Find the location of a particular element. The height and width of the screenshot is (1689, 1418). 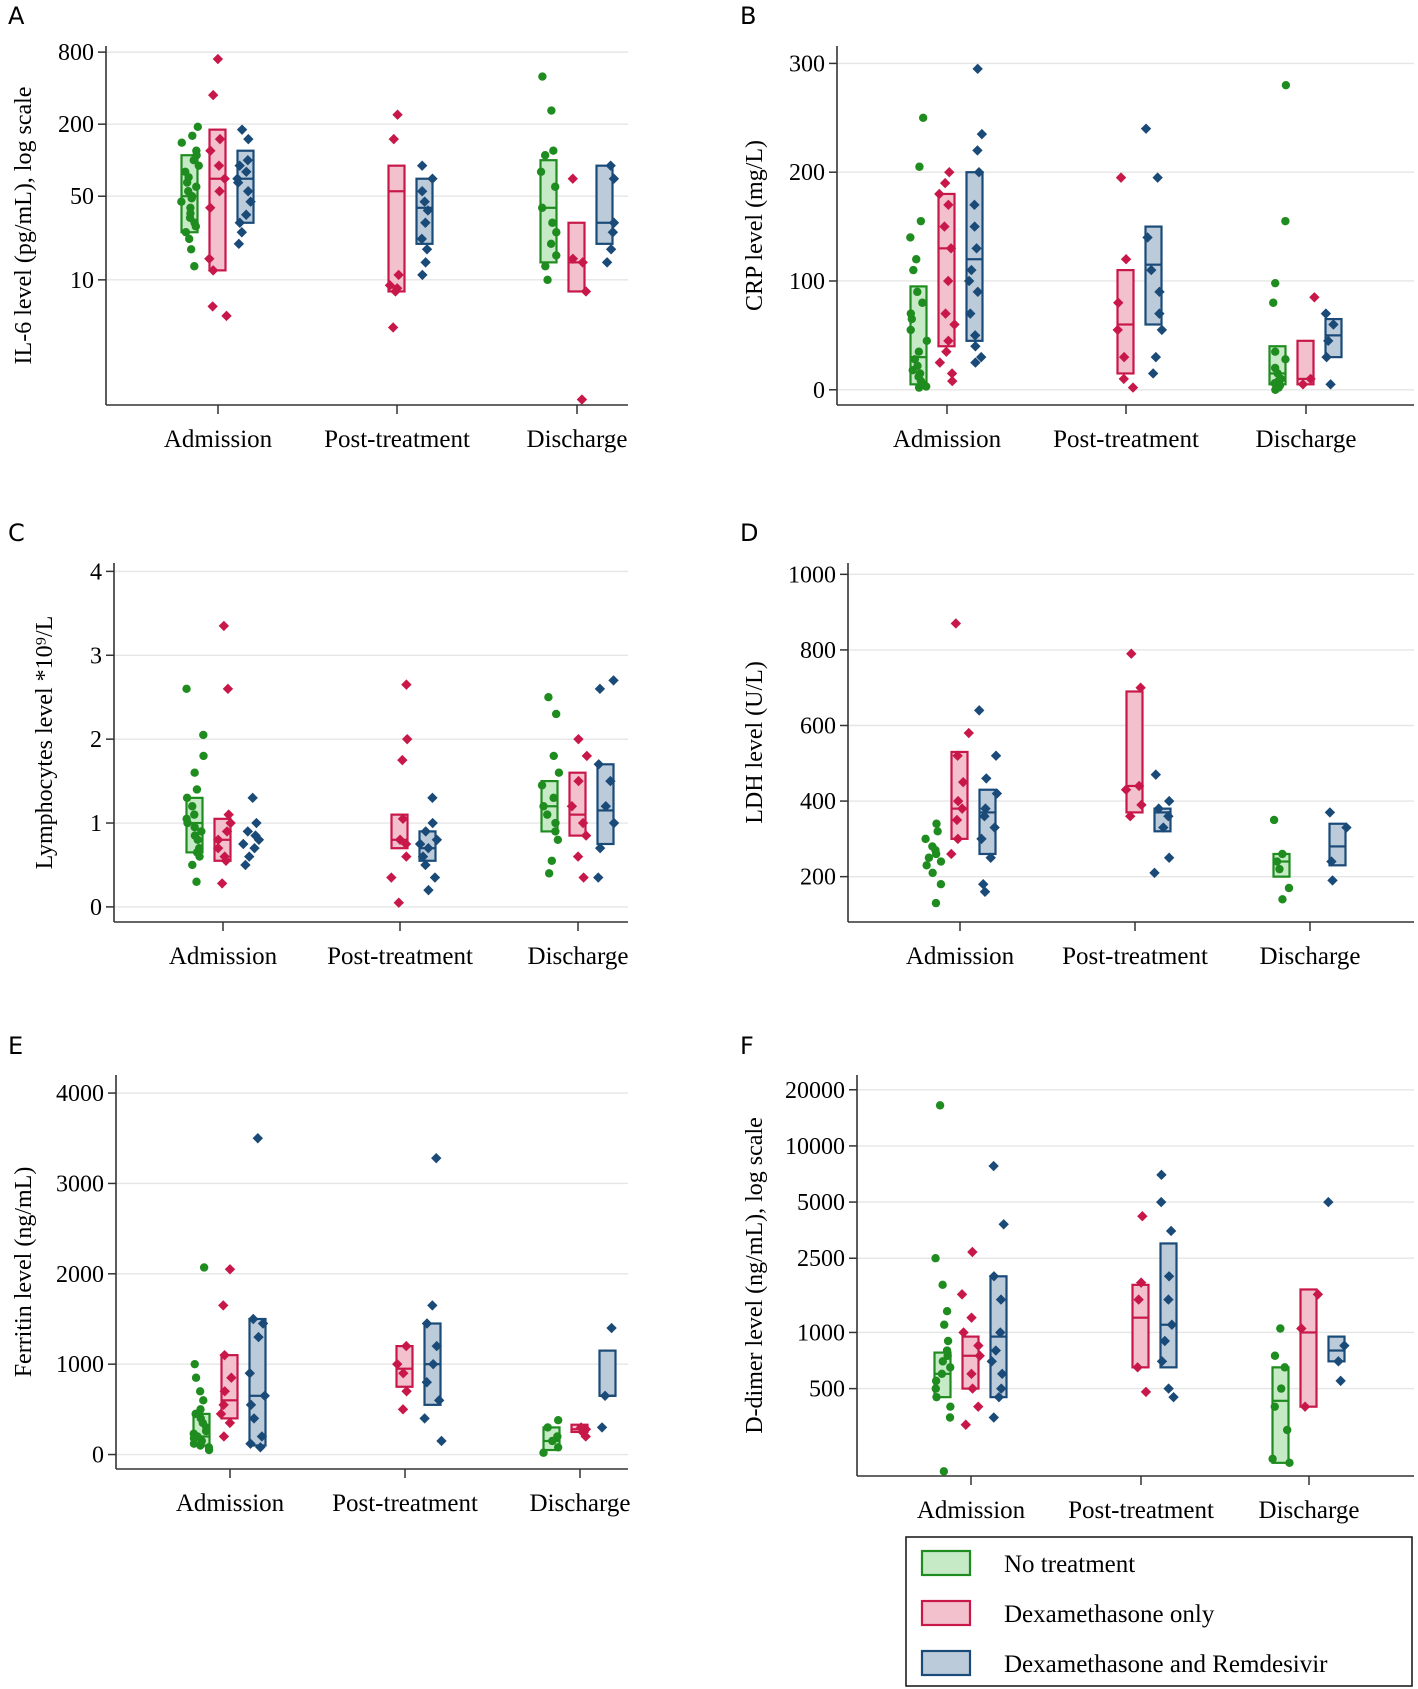

x-tick-label: Discharge is located at coordinates (577, 439).